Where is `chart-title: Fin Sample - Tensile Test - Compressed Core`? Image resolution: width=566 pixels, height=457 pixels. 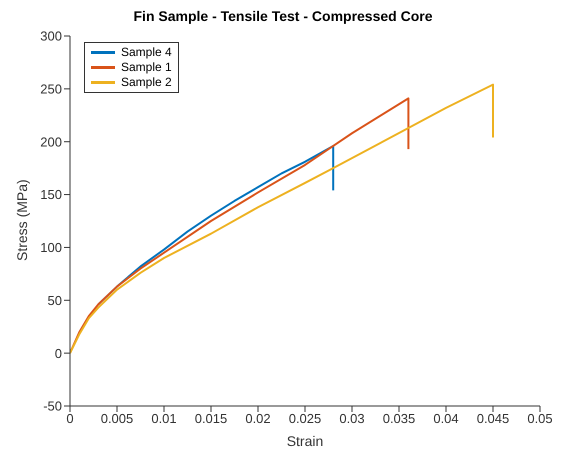
chart-title: Fin Sample - Tensile Test - Compressed Core is located at coordinates (283, 17).